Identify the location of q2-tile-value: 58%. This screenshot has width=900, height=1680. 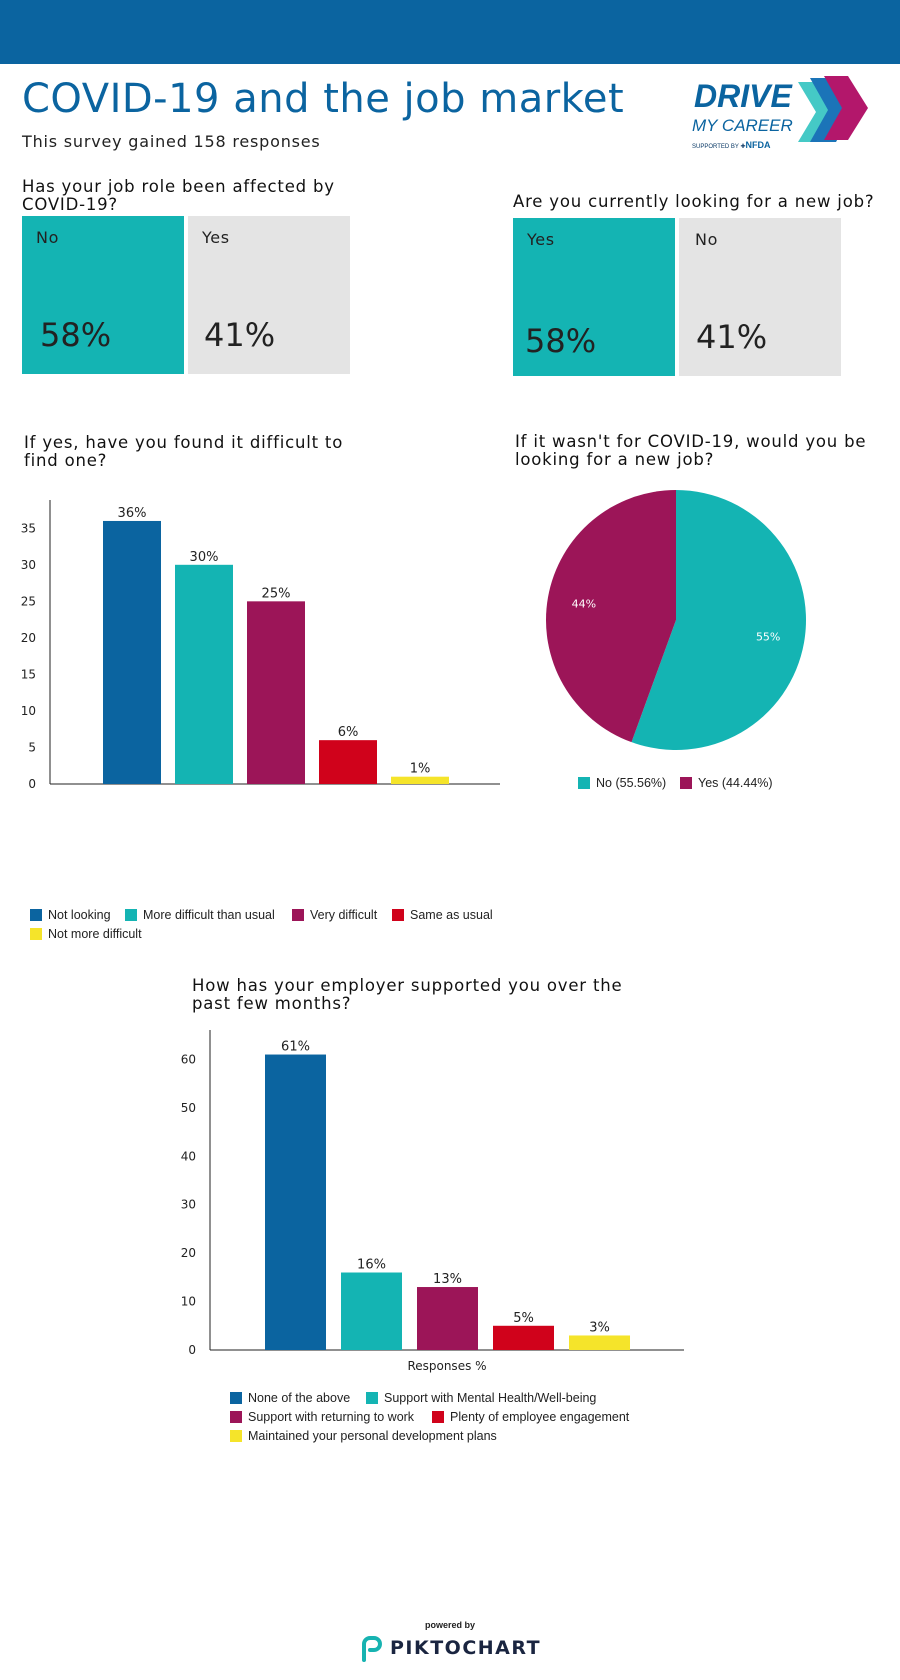
(561, 341).